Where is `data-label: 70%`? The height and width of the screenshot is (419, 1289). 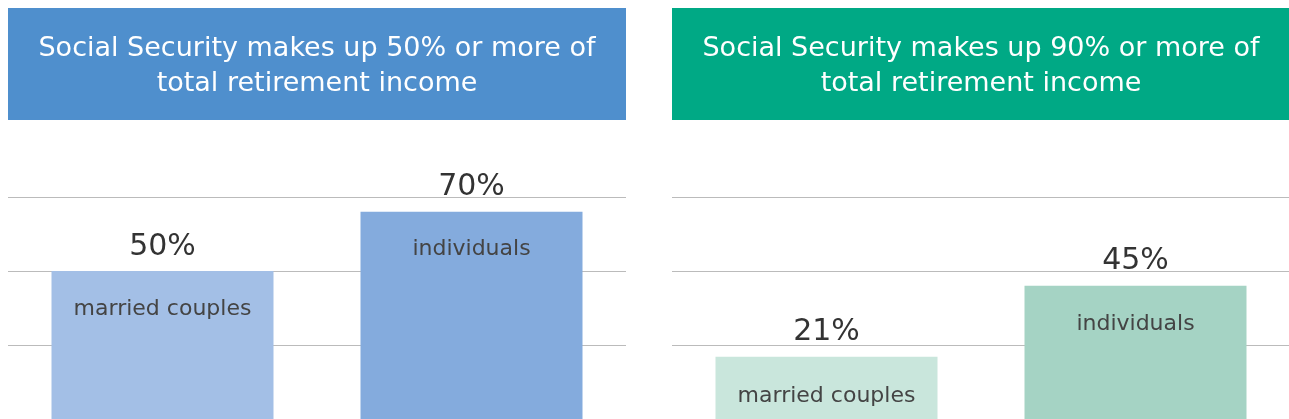 data-label: 70% is located at coordinates (471, 185).